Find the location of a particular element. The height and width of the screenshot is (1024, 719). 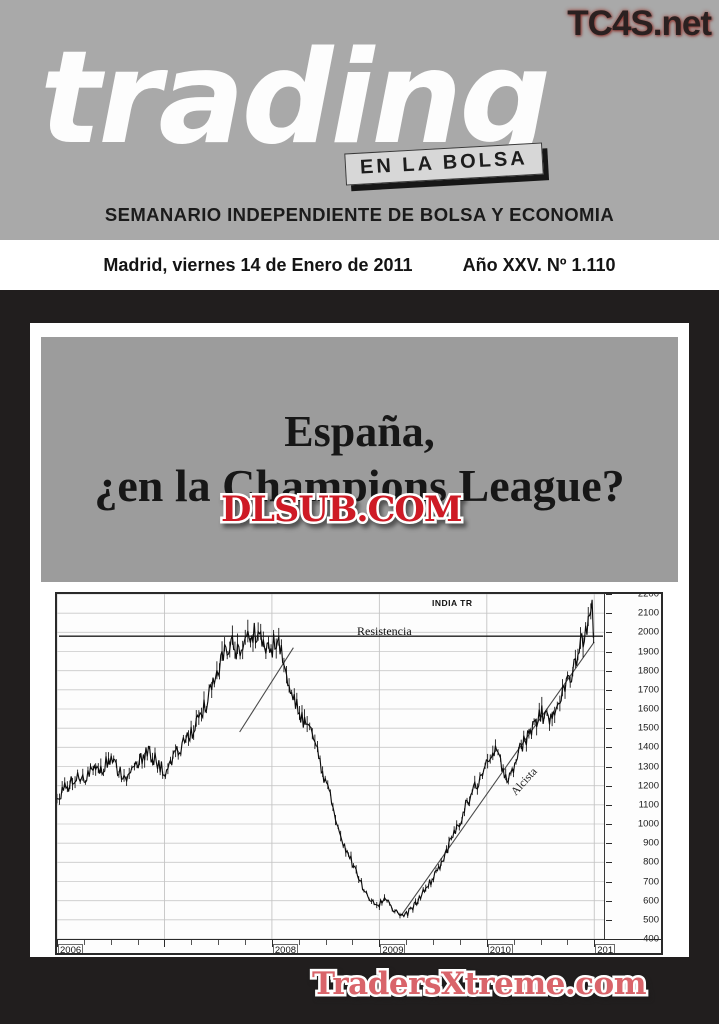

y-tick-label: 600 is located at coordinates (651, 901).